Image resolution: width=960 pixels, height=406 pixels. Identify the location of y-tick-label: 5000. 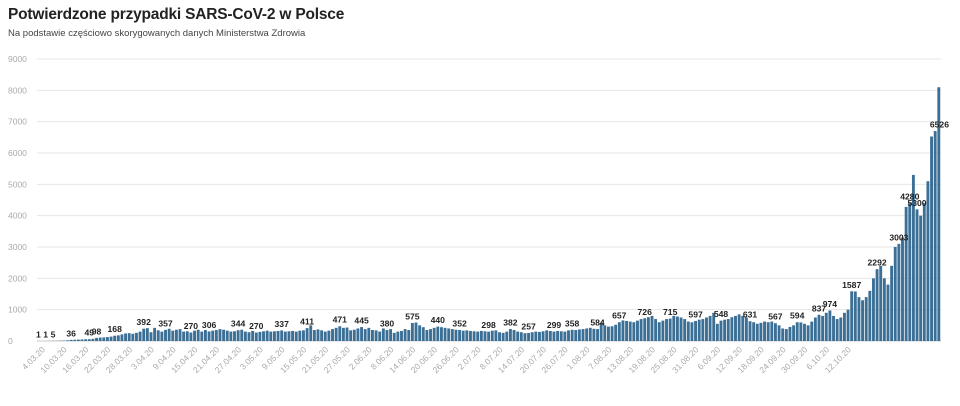
(17, 184).